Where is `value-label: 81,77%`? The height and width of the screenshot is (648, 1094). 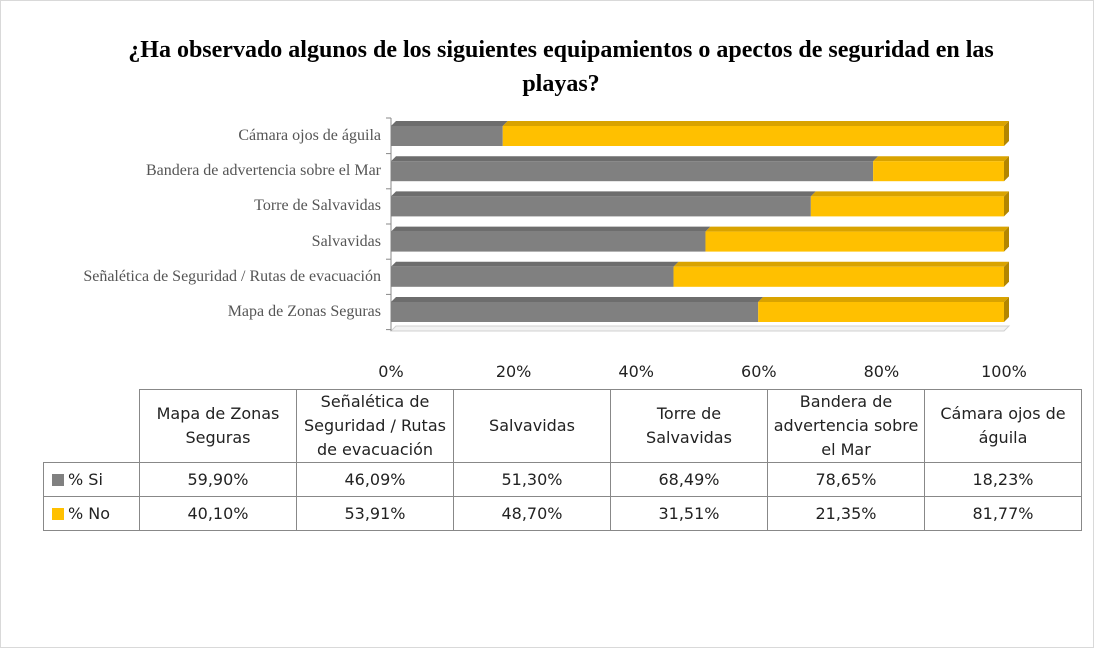 value-label: 81,77% is located at coordinates (1003, 513).